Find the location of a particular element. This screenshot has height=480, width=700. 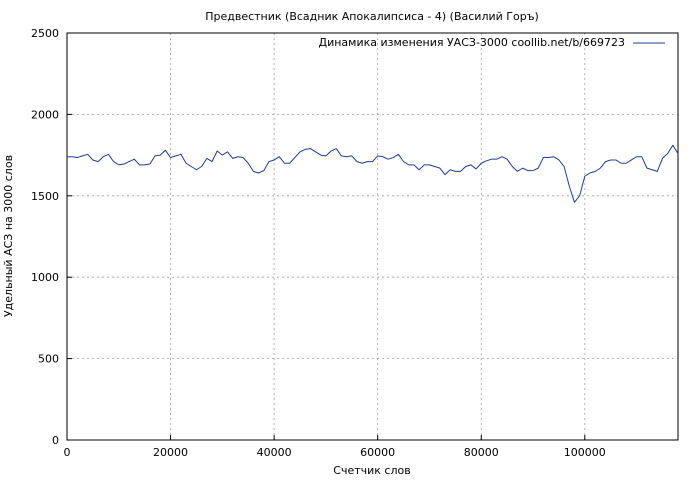

series-layer is located at coordinates (373, 173).